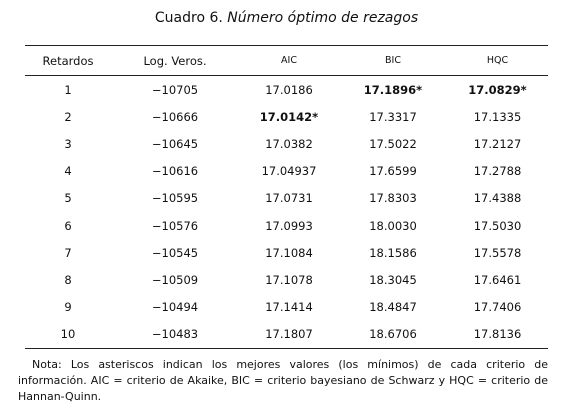  Describe the element at coordinates (497, 89) in the screenshot. I see `table-cell: 17.0829*` at that location.